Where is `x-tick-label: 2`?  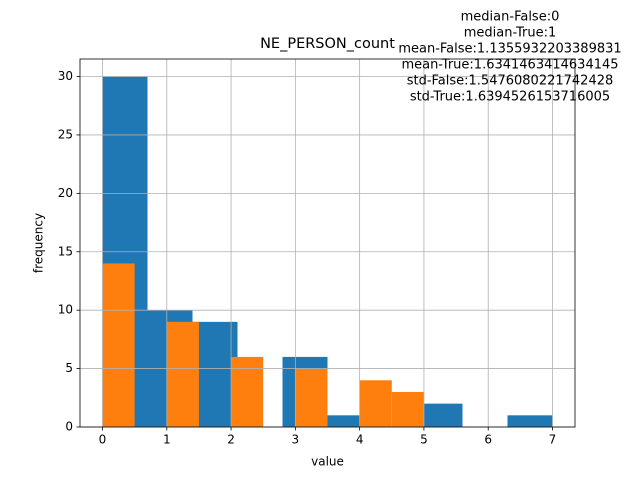 x-tick-label: 2 is located at coordinates (231, 440).